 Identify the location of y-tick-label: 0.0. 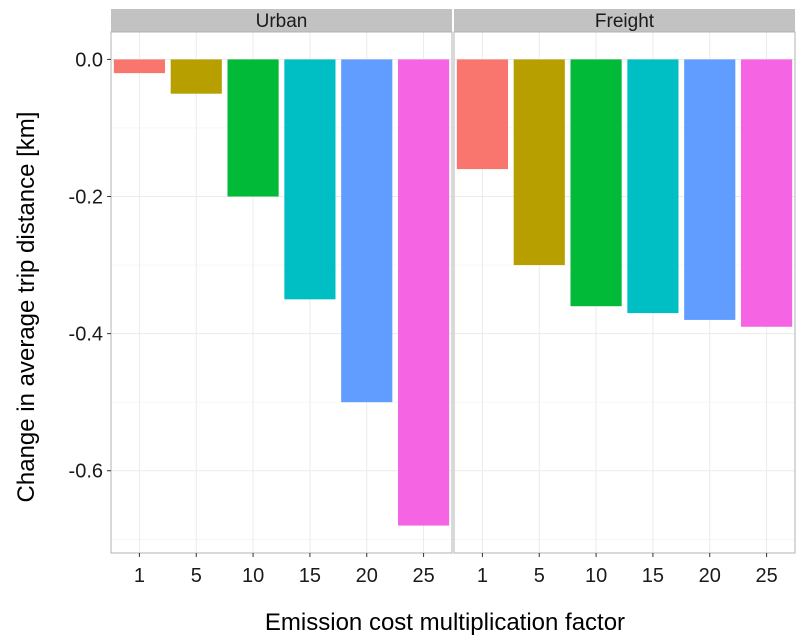
(89, 60).